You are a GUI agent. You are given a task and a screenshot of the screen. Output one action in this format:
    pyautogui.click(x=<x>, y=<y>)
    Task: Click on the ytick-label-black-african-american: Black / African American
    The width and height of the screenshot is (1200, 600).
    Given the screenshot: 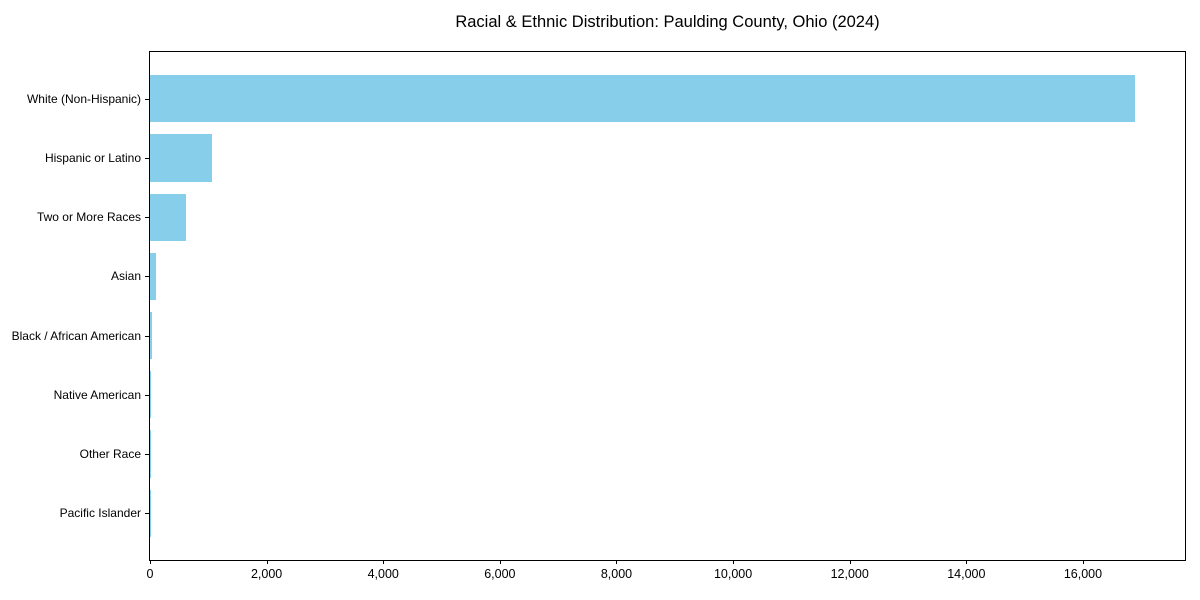 What is the action you would take?
    pyautogui.click(x=76, y=335)
    